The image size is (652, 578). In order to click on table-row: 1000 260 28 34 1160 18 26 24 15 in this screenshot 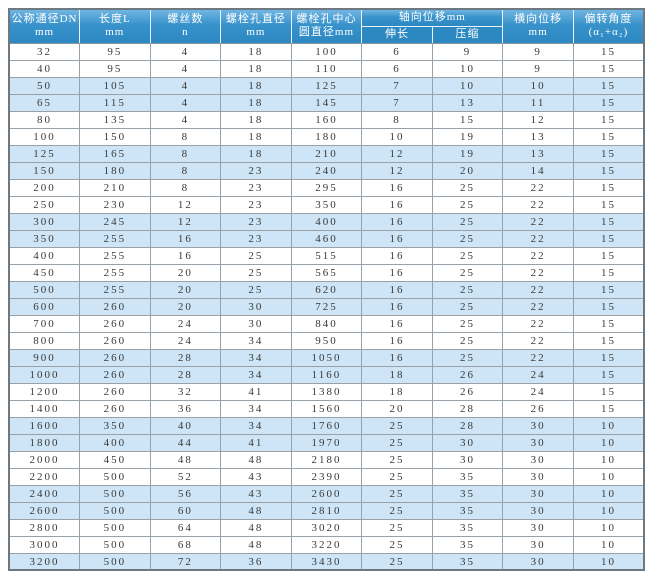, I will do `click(326, 374)`.